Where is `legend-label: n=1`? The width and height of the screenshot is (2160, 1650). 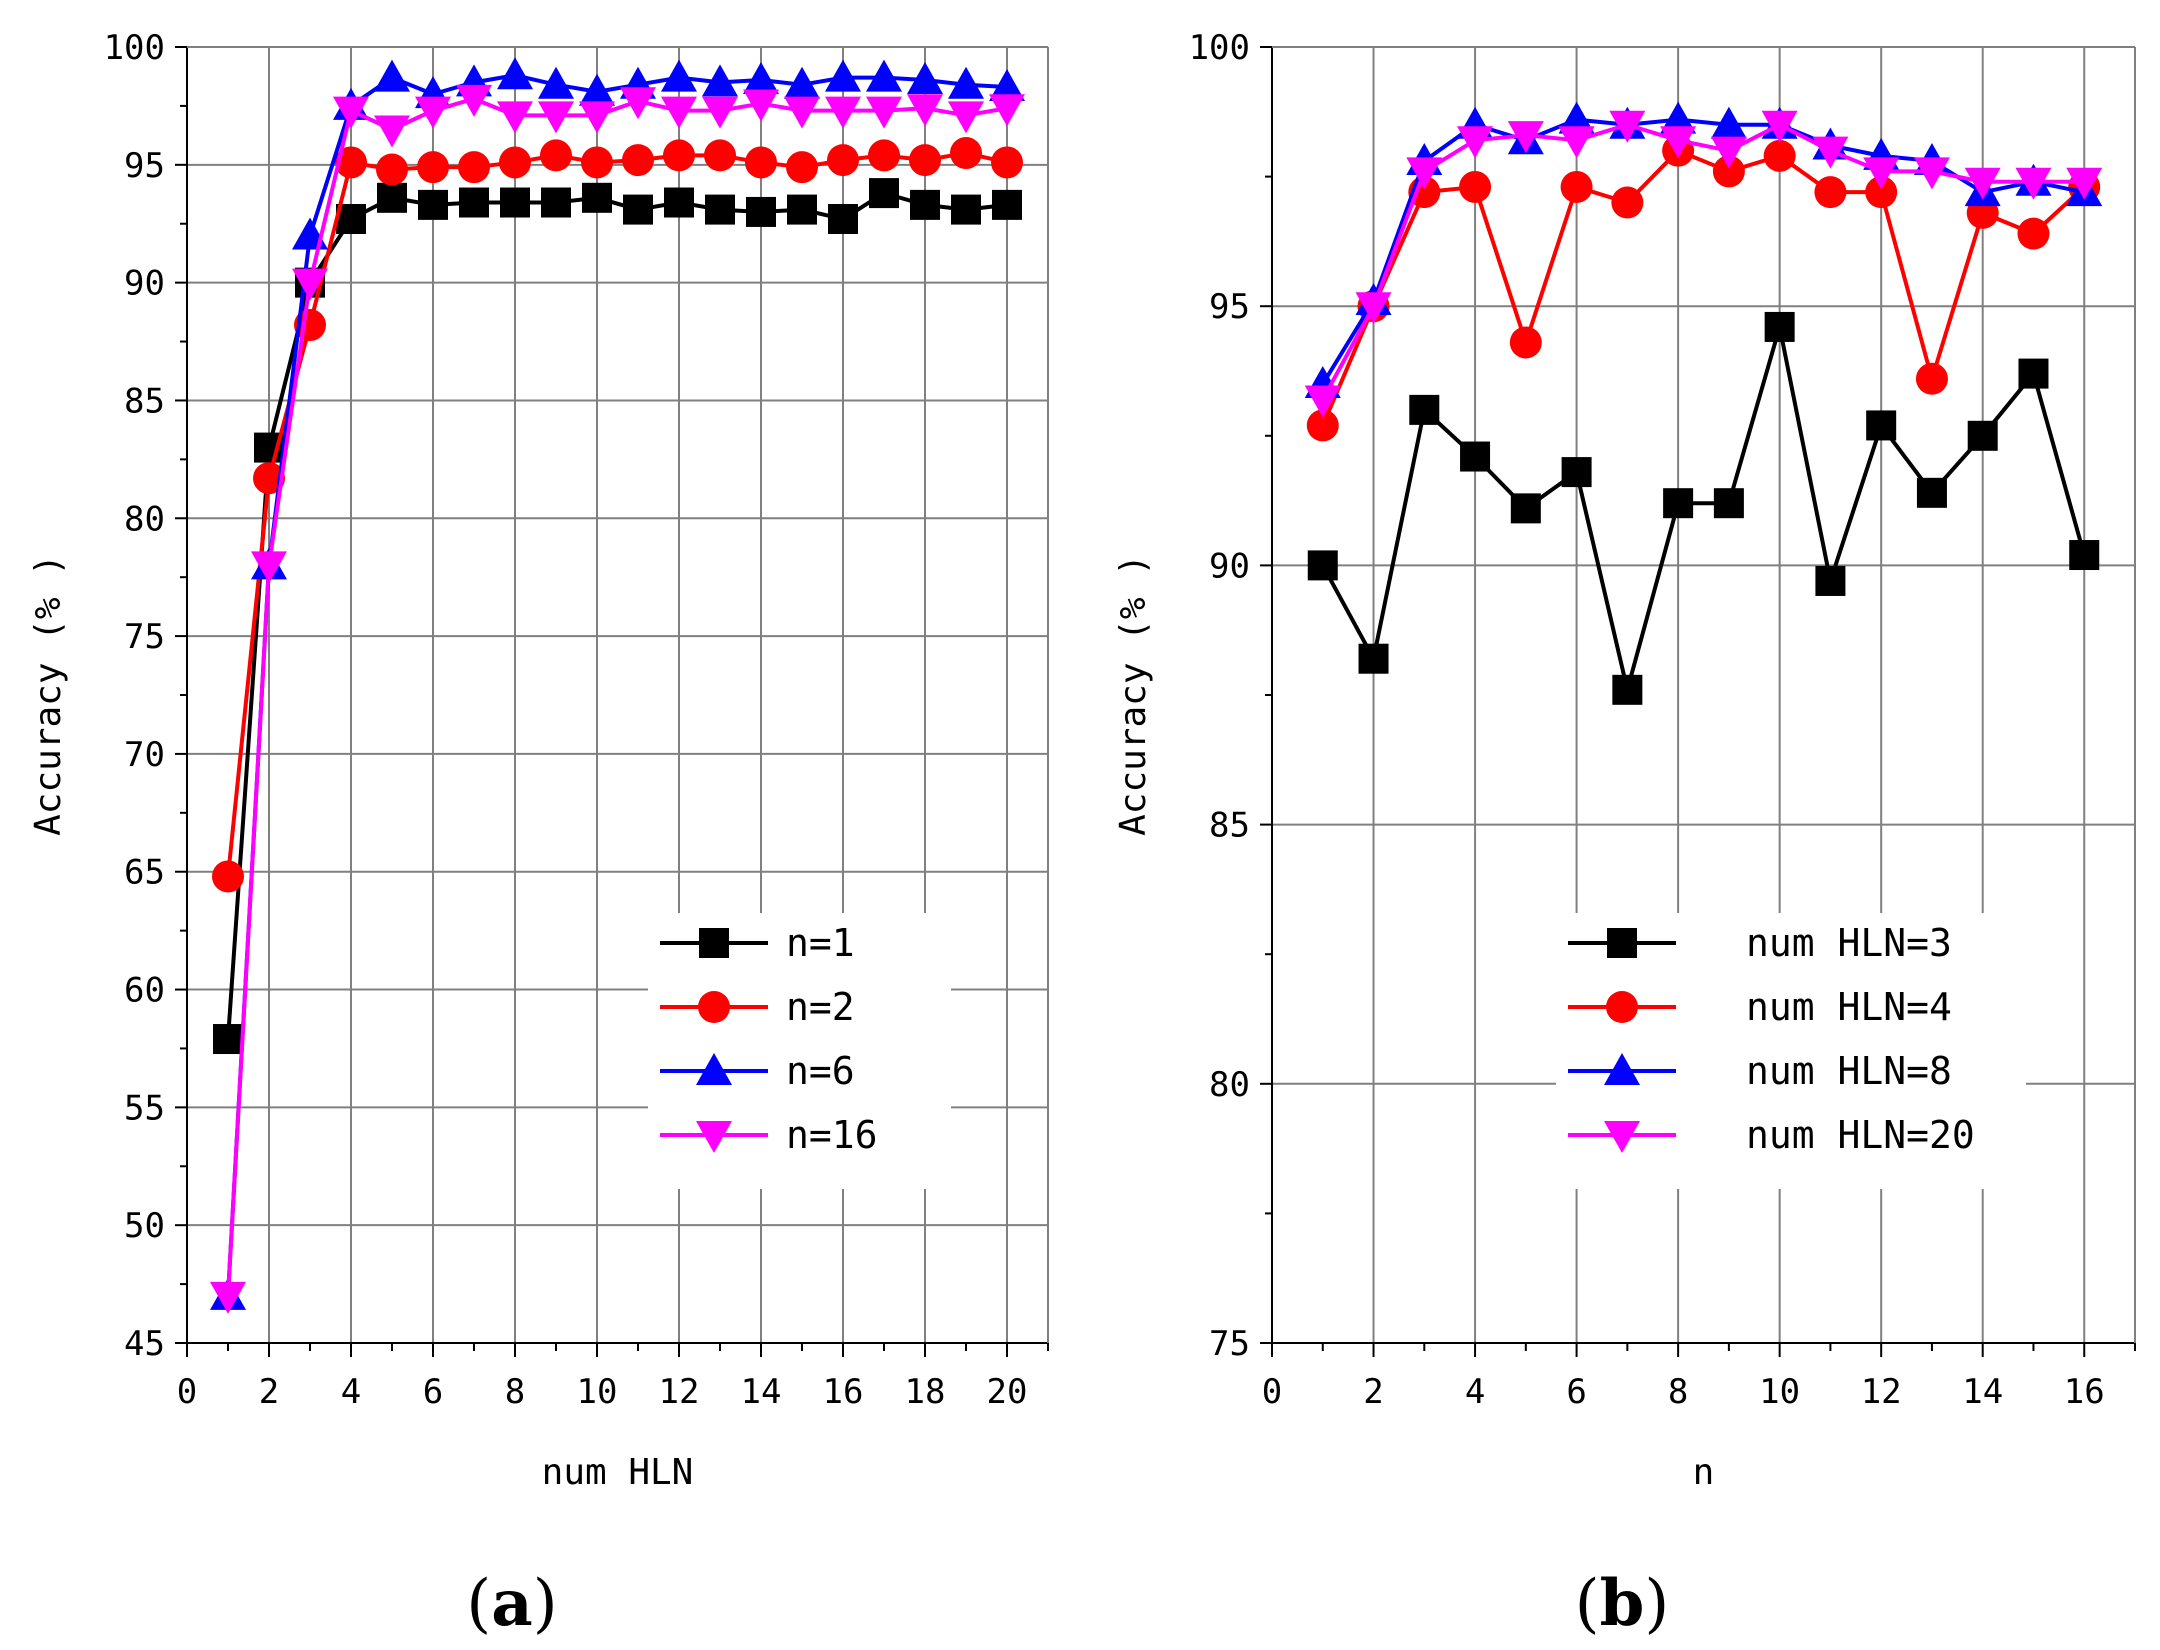 legend-label: n=1 is located at coordinates (820, 943).